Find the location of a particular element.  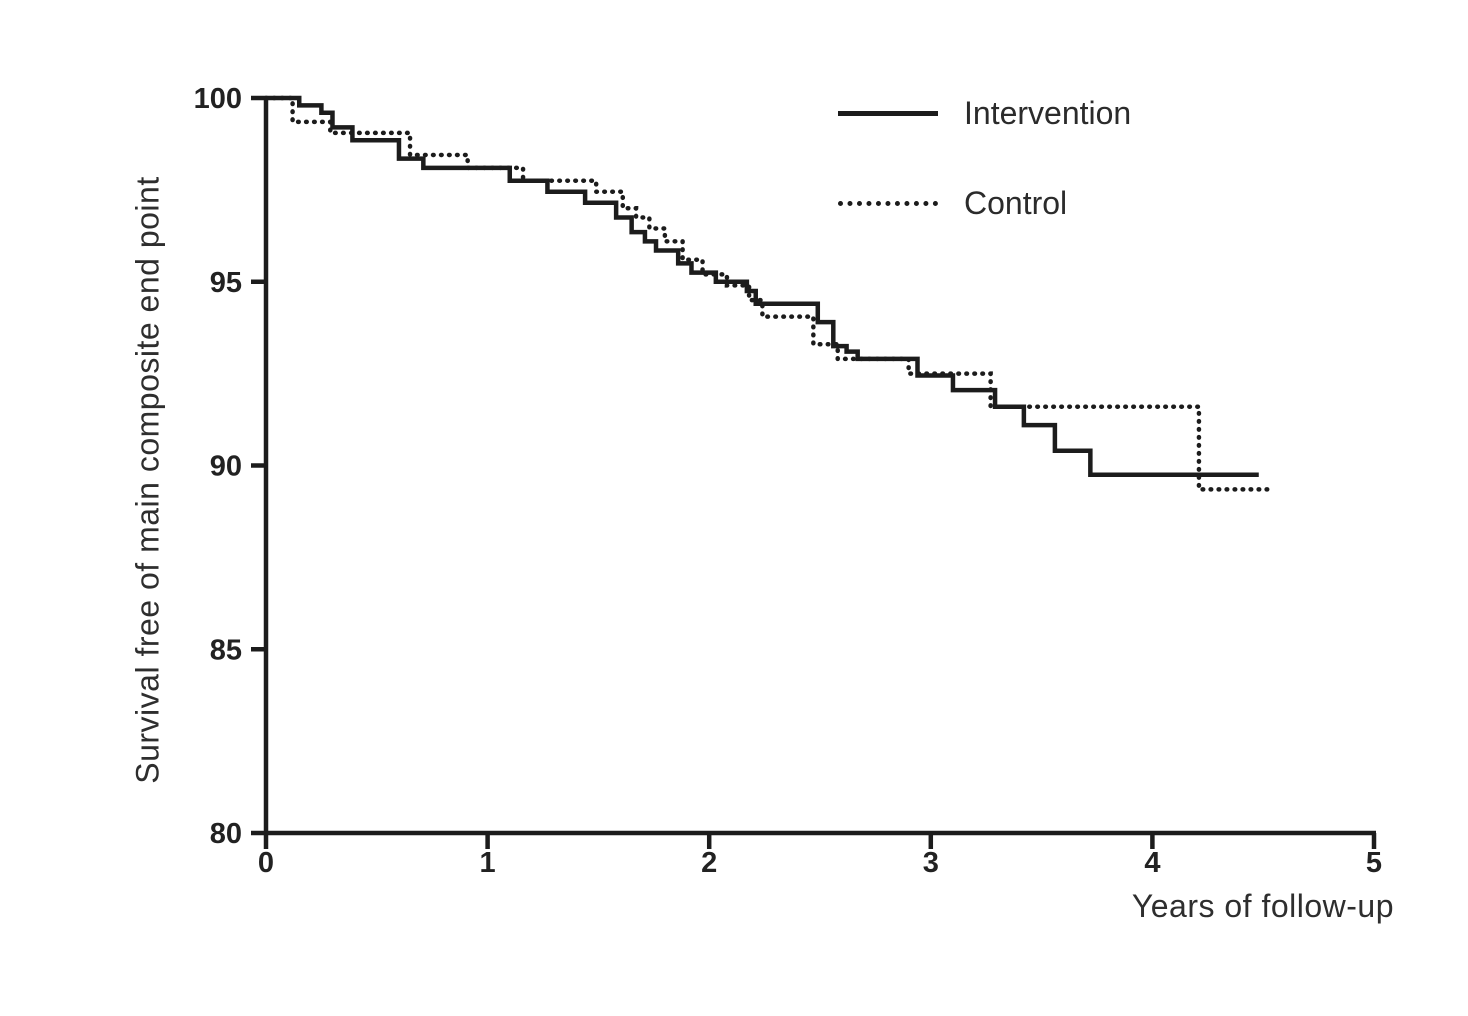

x-tick-label-0: 0 is located at coordinates (266, 863).